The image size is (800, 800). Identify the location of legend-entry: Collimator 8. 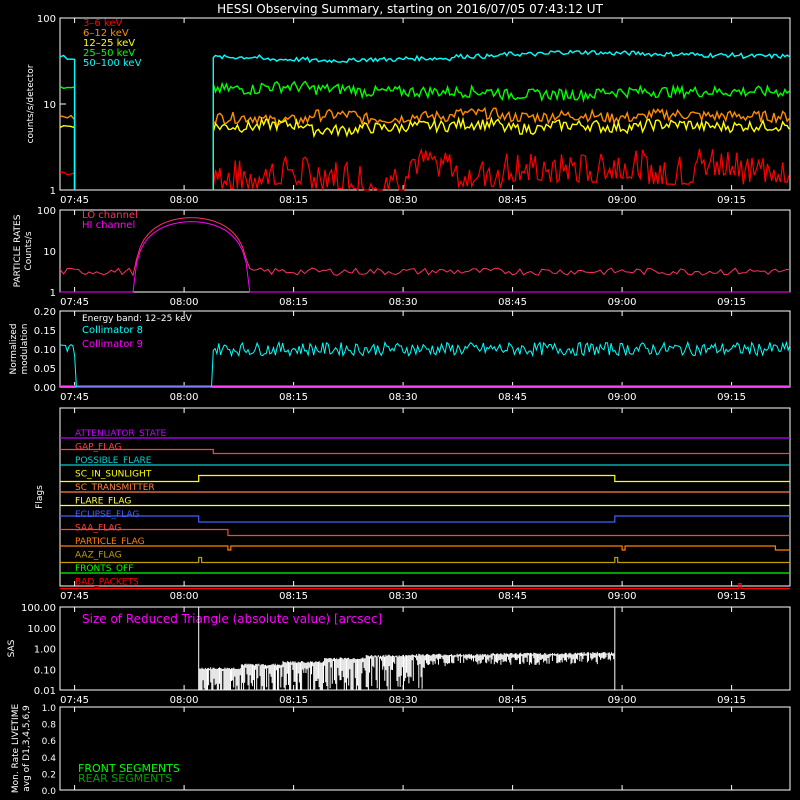
(112, 330).